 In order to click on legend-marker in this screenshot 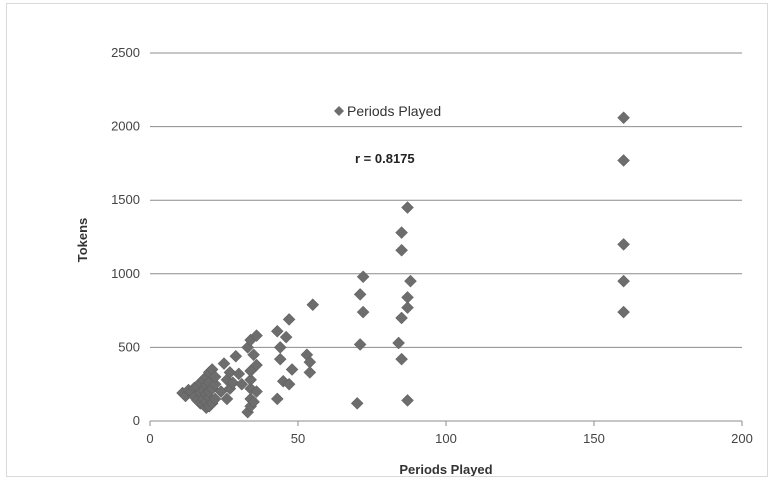, I will do `click(339, 111)`.